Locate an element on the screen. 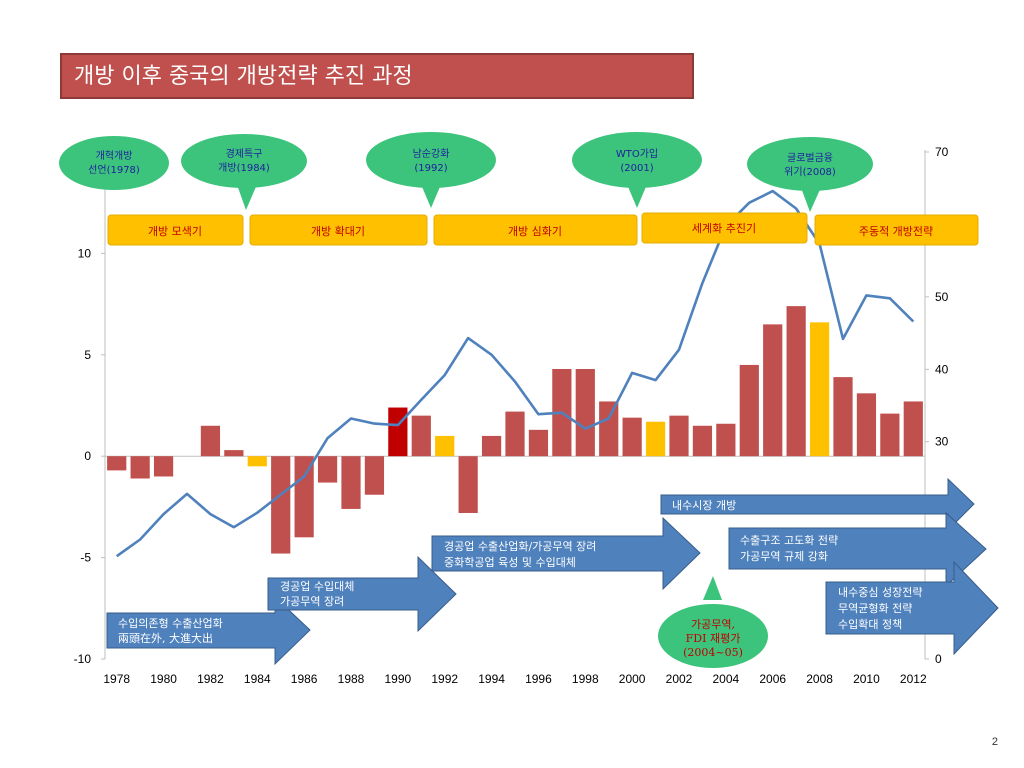 The image size is (1024, 768). event-bubble-2001: WTO가입 (2001) is located at coordinates (637, 170).